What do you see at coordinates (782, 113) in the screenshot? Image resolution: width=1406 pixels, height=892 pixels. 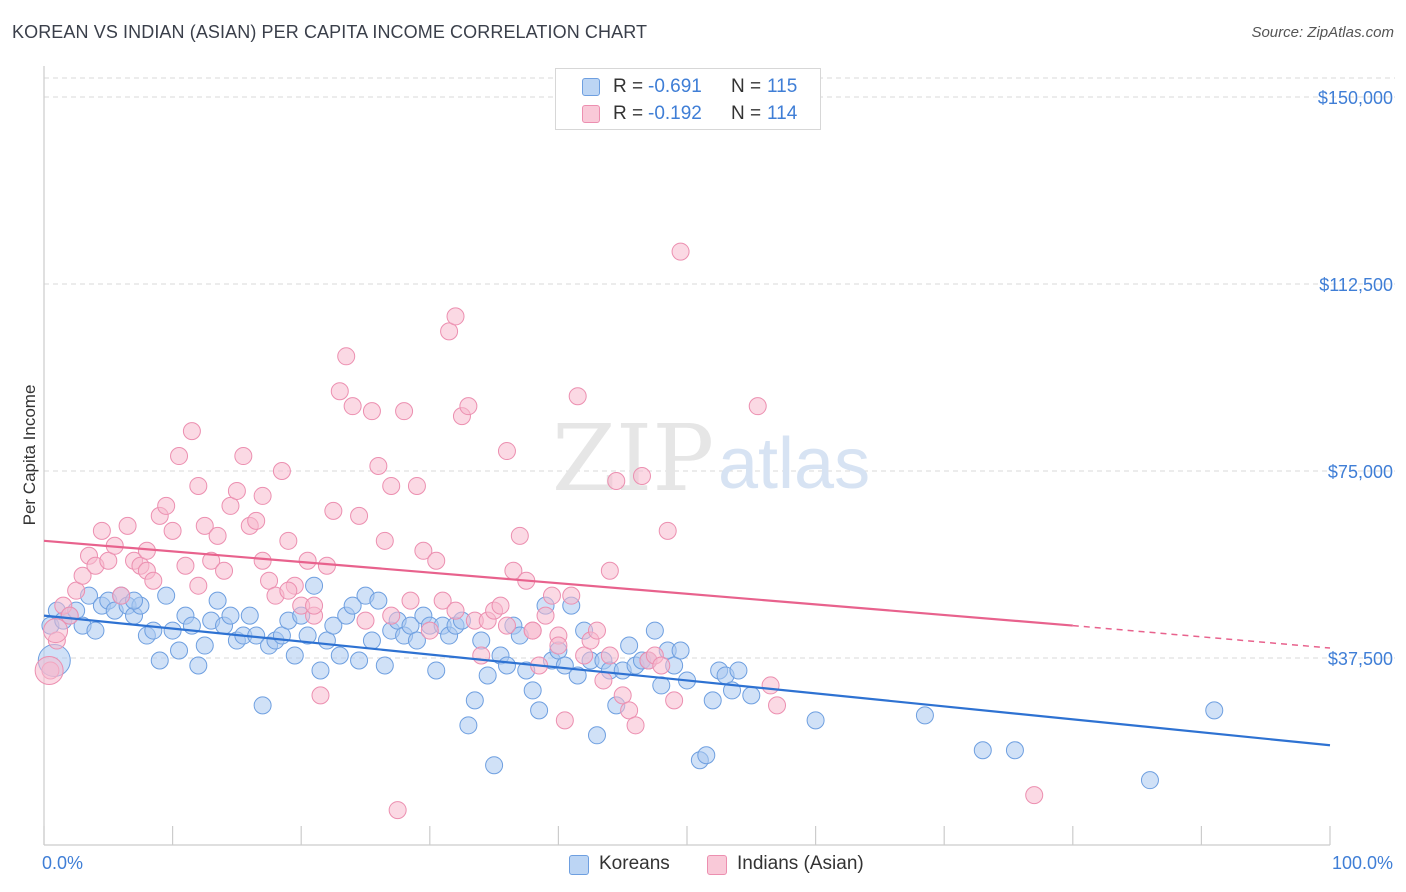 I see `legend-n-value: 114` at bounding box center [782, 113].